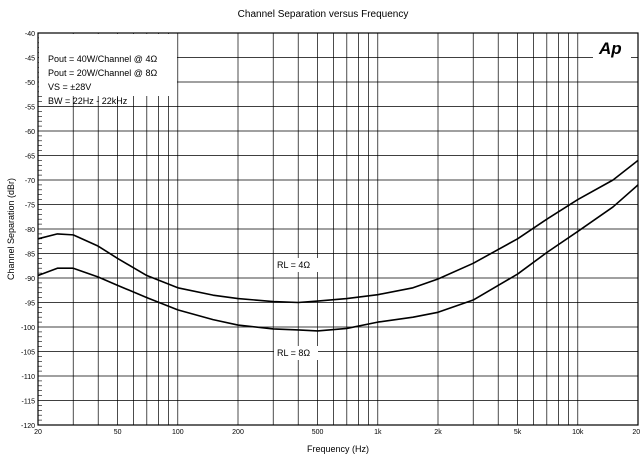 The width and height of the screenshot is (640, 460). What do you see at coordinates (30, 181) in the screenshot?
I see `y-tick-label: -70` at bounding box center [30, 181].